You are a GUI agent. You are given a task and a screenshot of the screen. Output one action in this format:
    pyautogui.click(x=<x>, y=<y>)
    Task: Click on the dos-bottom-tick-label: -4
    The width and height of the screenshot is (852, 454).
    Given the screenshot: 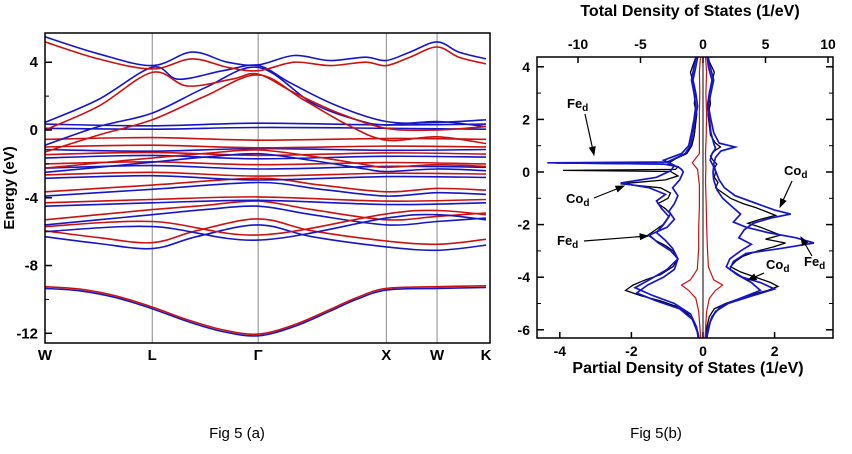 What is the action you would take?
    pyautogui.click(x=560, y=351)
    